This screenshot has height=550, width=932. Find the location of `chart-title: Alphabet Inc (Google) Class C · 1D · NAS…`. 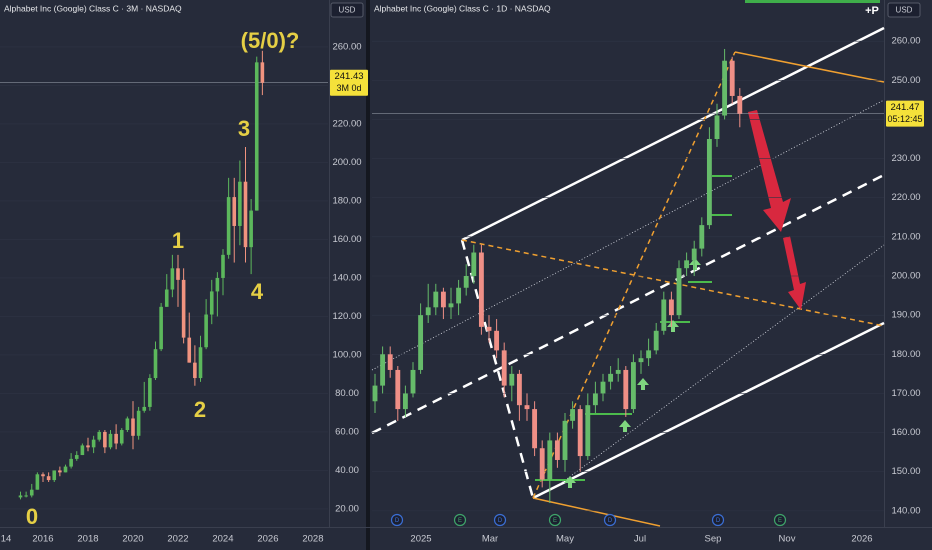

chart-title: Alphabet Inc (Google) Class C · 1D · NAS… is located at coordinates (462, 8).